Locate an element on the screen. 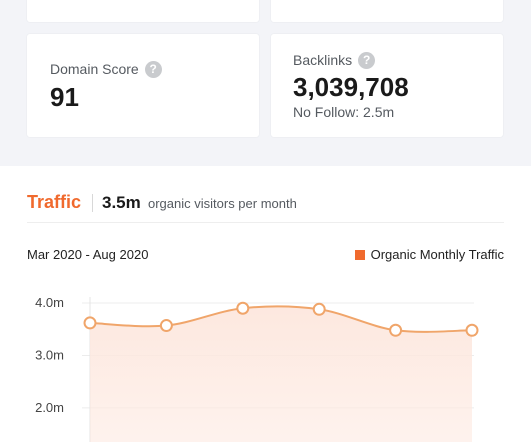  y-tick-label: 4.0m is located at coordinates (49, 302).